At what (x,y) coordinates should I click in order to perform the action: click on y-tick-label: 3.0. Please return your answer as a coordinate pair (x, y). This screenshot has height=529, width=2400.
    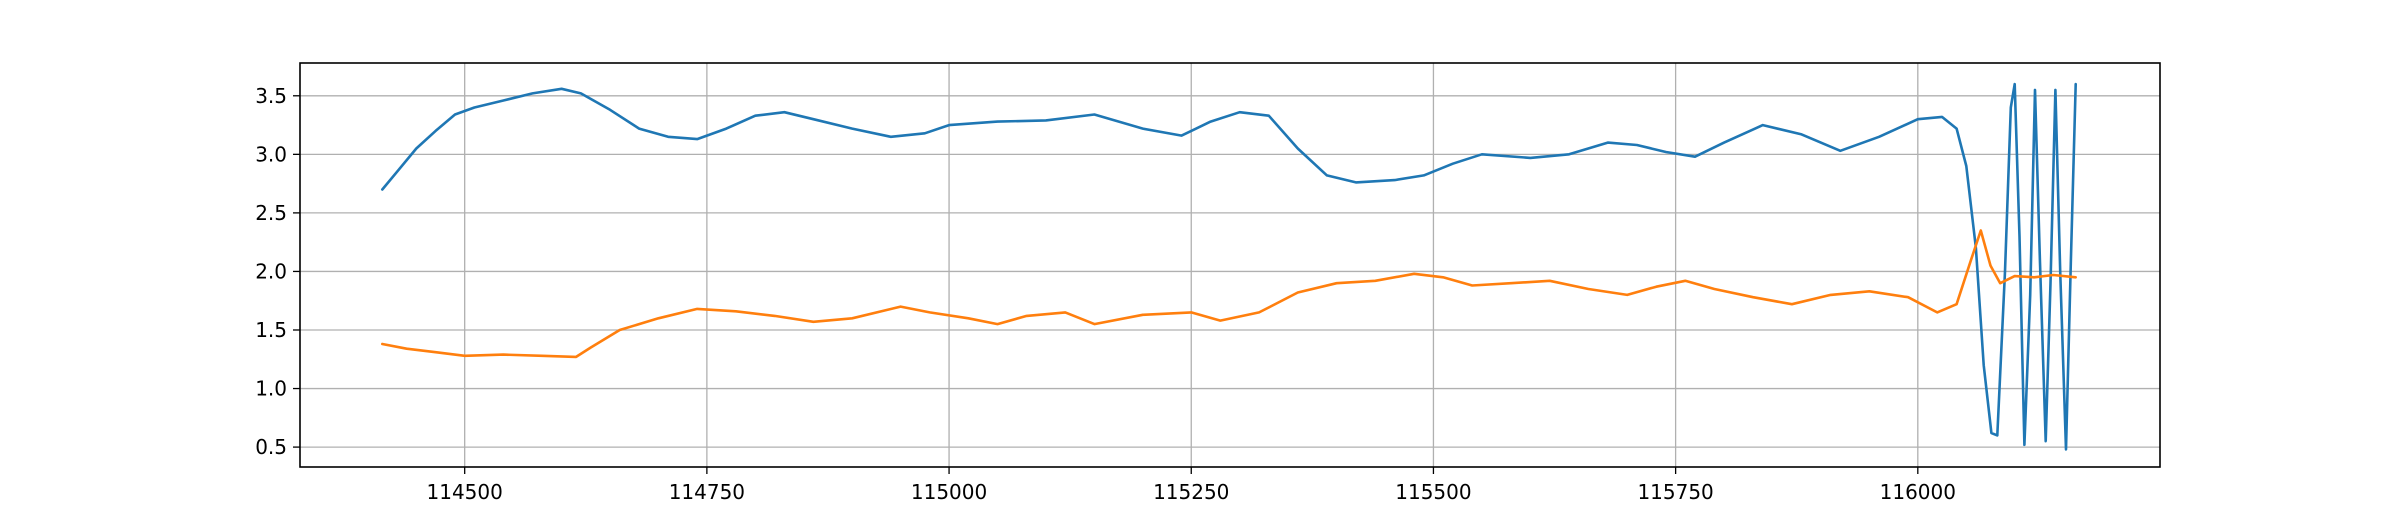
    Looking at the image, I should click on (271, 154).